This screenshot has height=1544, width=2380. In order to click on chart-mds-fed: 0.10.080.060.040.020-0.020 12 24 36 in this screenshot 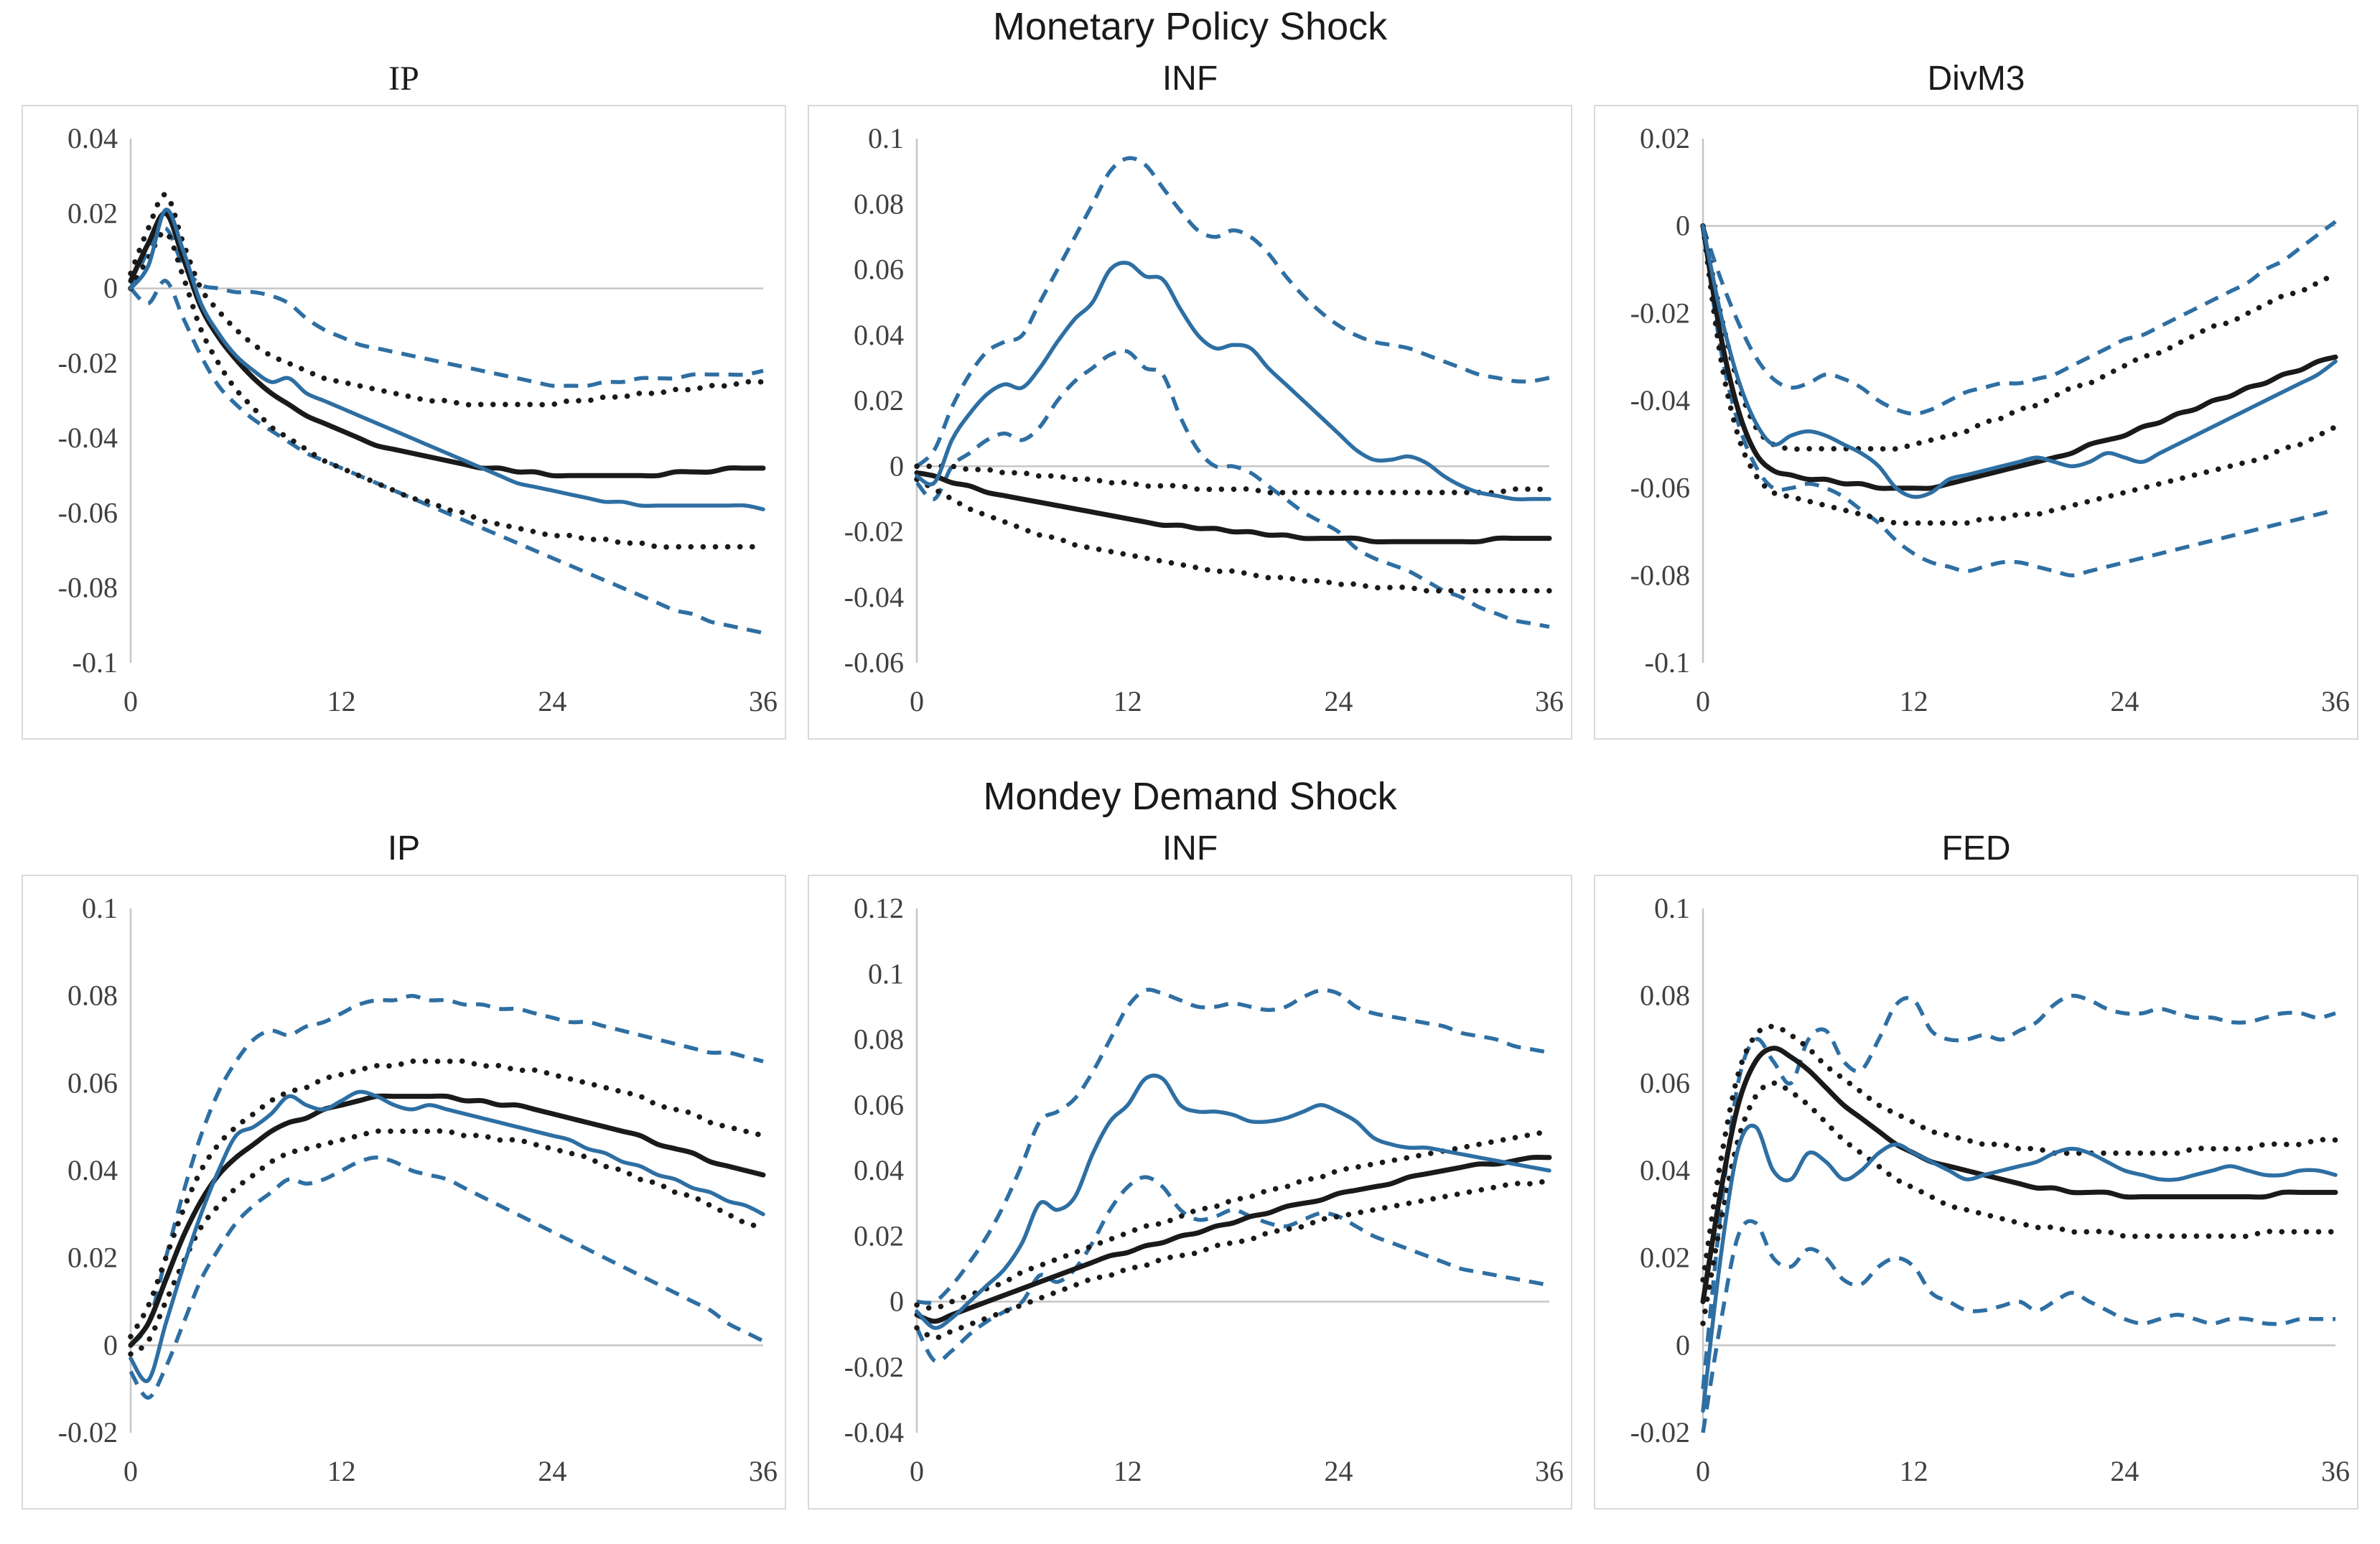, I will do `click(1990, 1189)`.